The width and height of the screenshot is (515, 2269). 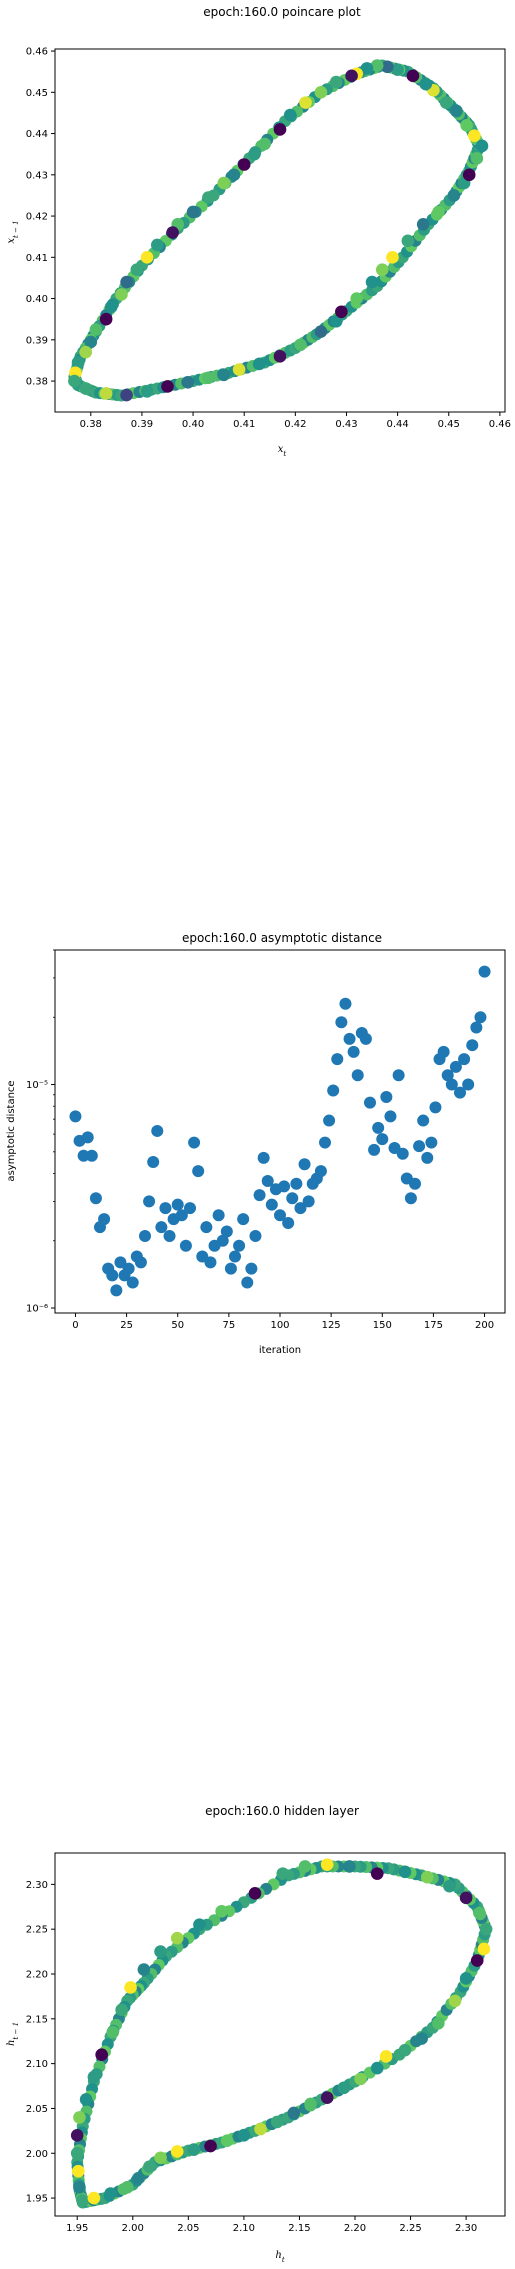 I want to click on hidden-layer-x-label: ht, so click(x=279, y=2257).